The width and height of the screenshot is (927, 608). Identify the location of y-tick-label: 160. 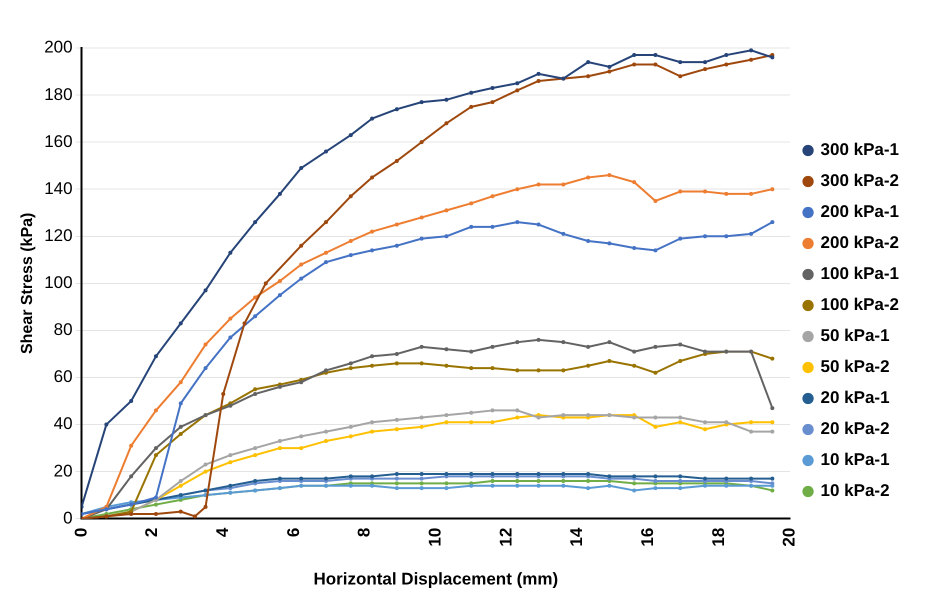
(58, 141).